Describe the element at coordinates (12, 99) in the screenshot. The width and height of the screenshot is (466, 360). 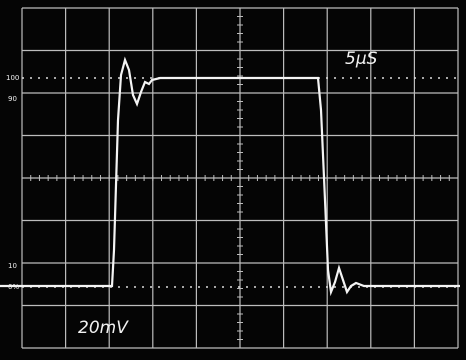
I see `graticule-label: 90` at that location.